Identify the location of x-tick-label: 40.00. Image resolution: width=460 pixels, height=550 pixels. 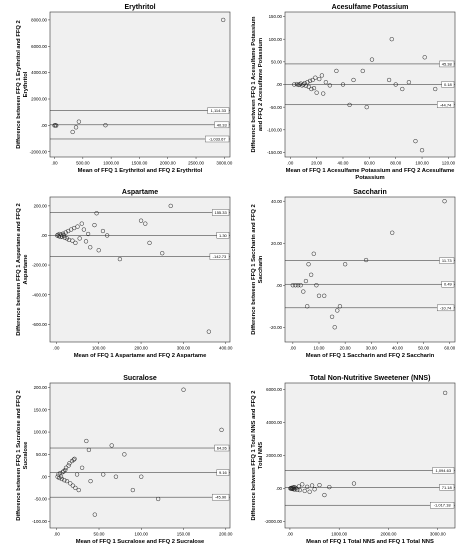
(398, 348).